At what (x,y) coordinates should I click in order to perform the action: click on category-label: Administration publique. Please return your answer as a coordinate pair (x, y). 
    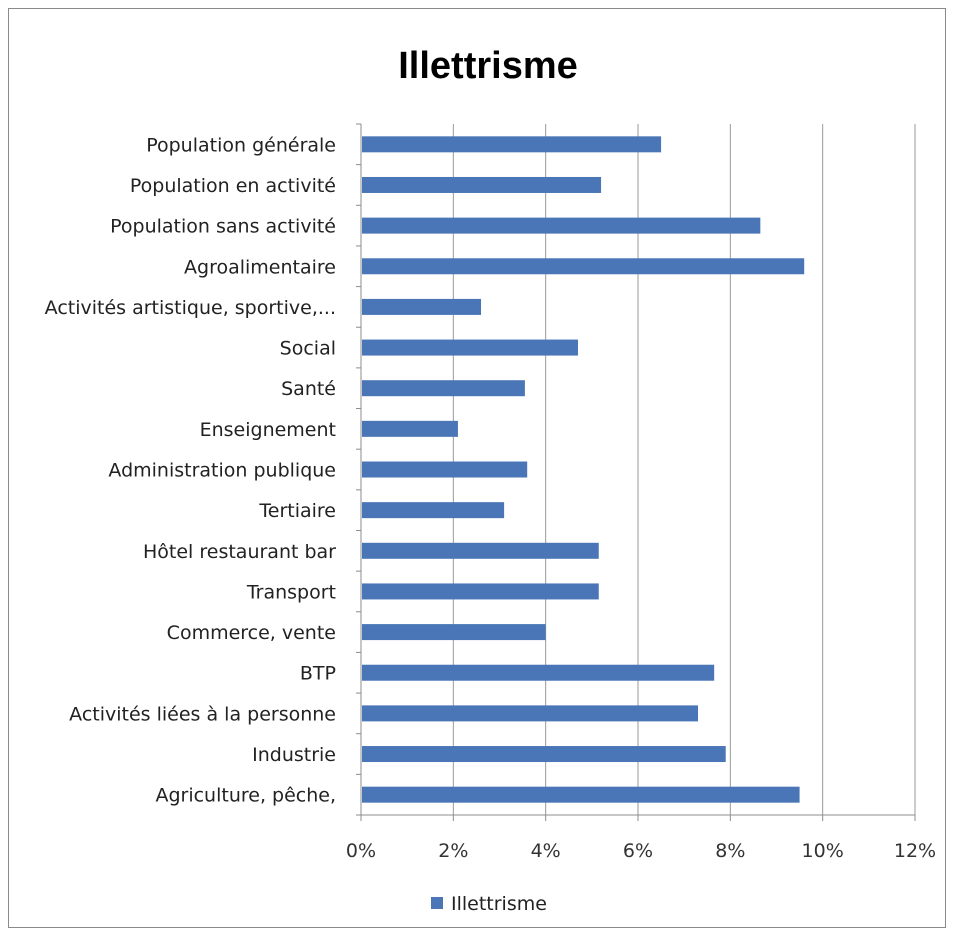
    Looking at the image, I should click on (222, 471).